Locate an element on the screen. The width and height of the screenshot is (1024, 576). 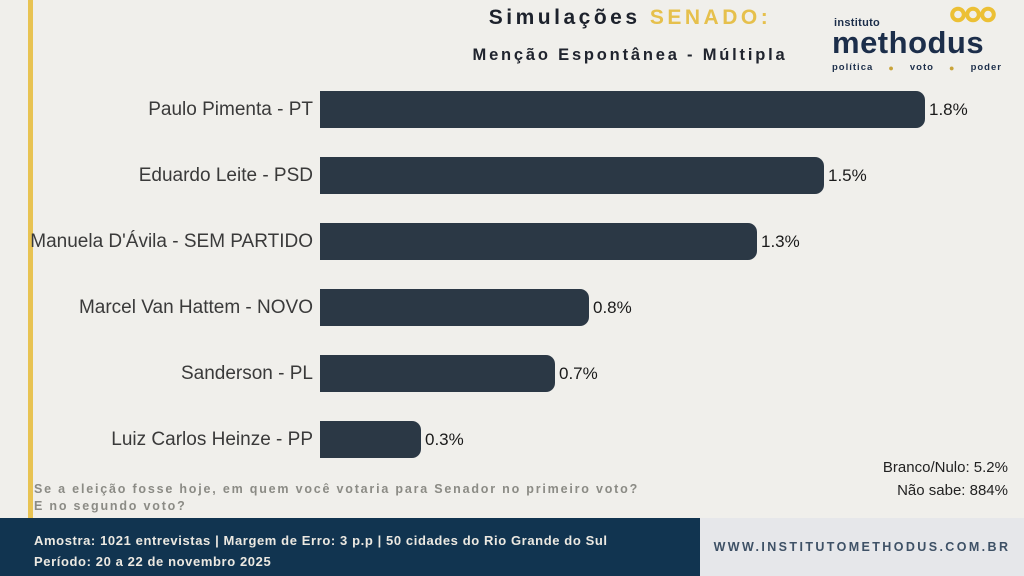
chart-row: Paulo Pimenta - PT 1.8% is located at coordinates (512, 109).